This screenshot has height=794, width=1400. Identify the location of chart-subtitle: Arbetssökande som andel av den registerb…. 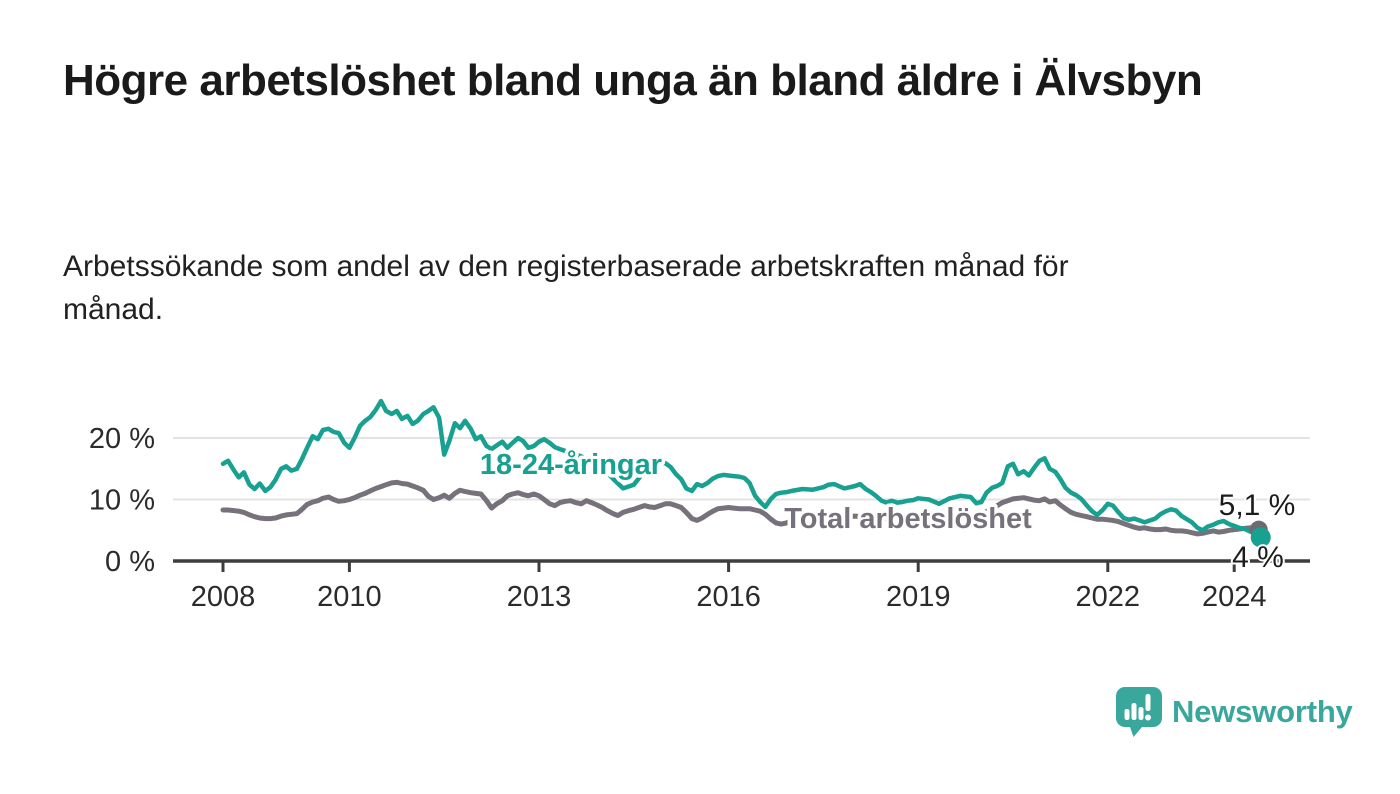
(566, 288).